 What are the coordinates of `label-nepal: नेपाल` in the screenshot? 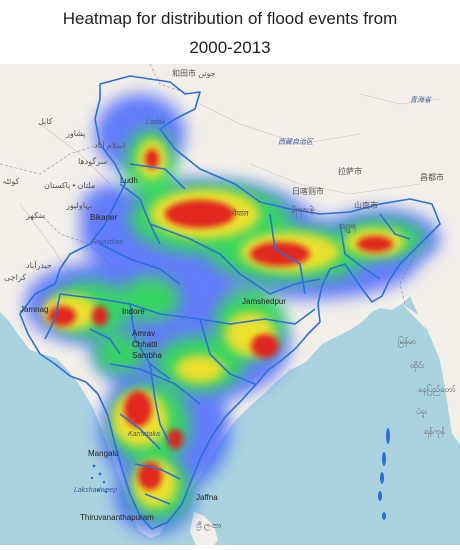 It's located at (240, 213).